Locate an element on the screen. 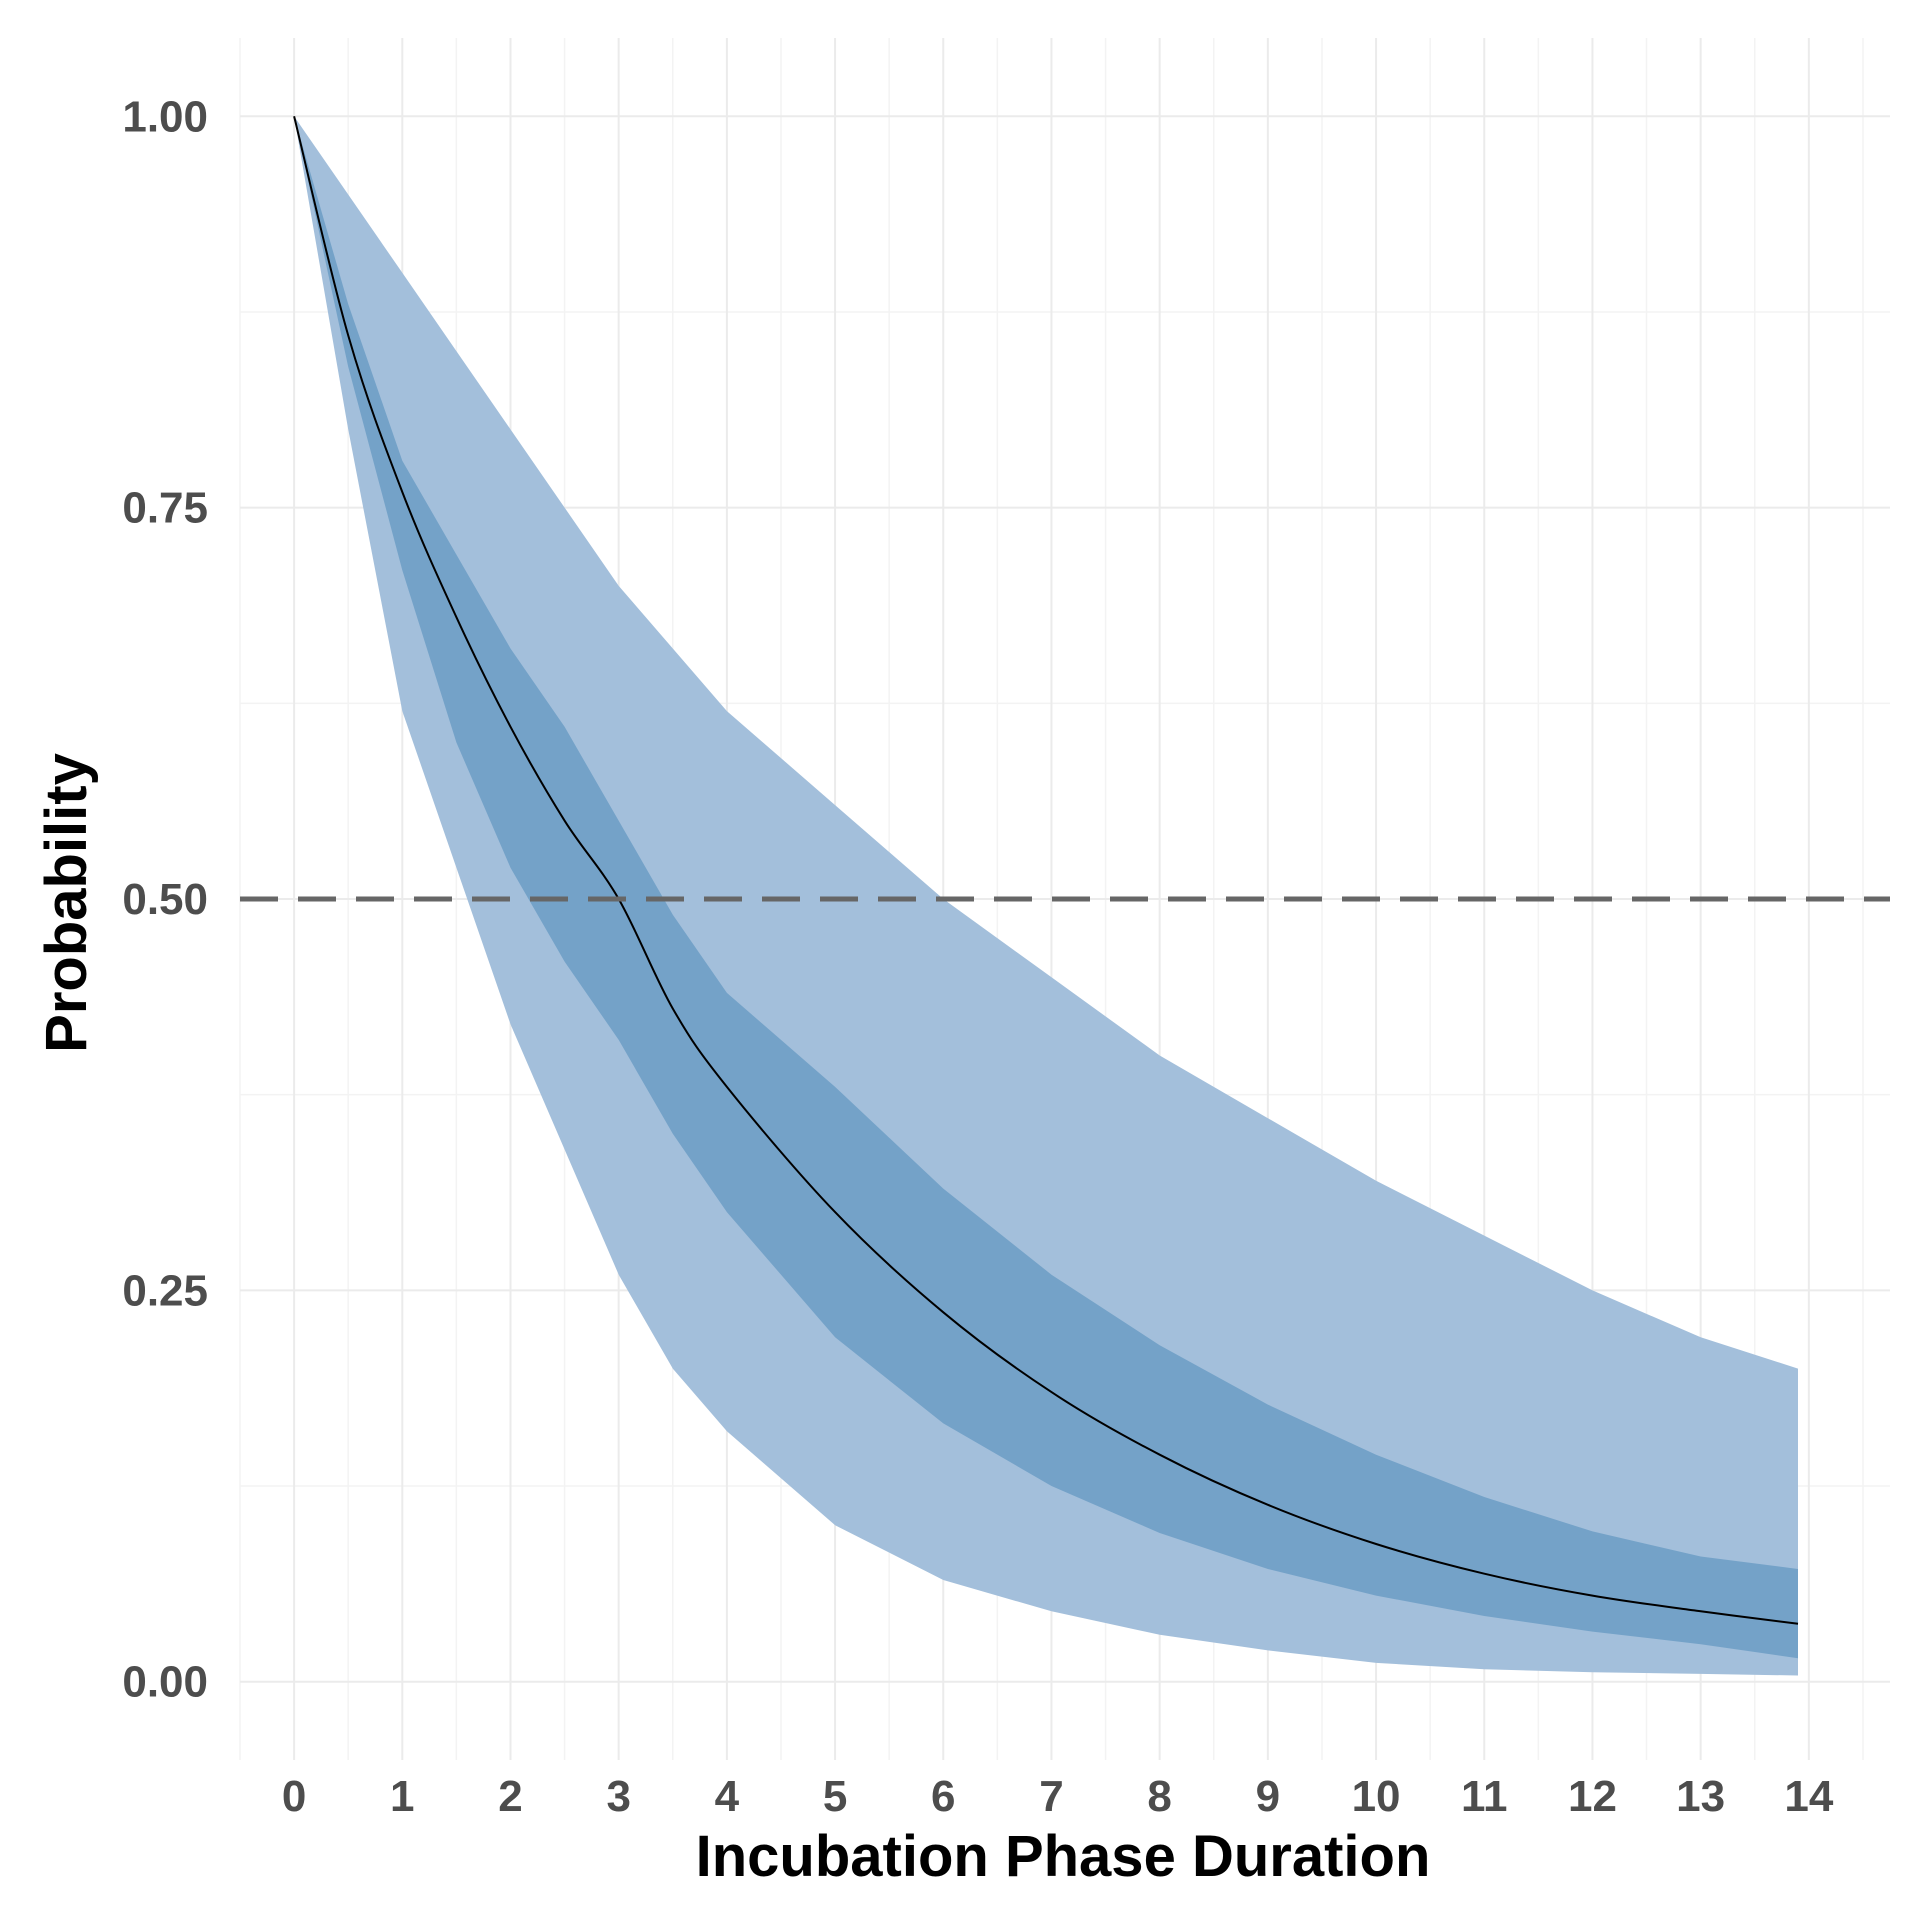 The image size is (1920, 1920). x-tick-label: 12 is located at coordinates (1592, 1796).